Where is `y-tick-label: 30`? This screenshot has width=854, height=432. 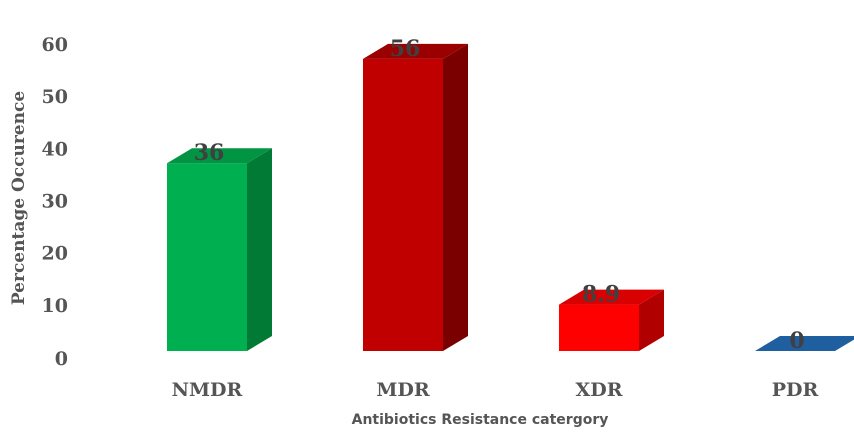 y-tick-label: 30 is located at coordinates (55, 202).